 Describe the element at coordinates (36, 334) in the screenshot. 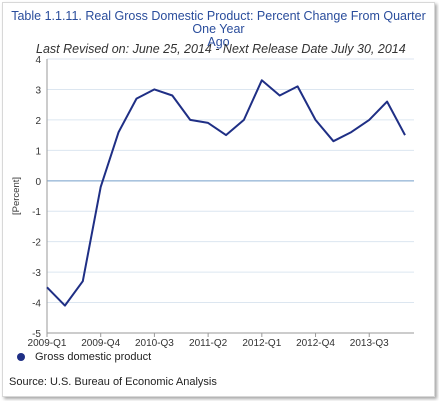

I see `y-tick-label: -5` at that location.